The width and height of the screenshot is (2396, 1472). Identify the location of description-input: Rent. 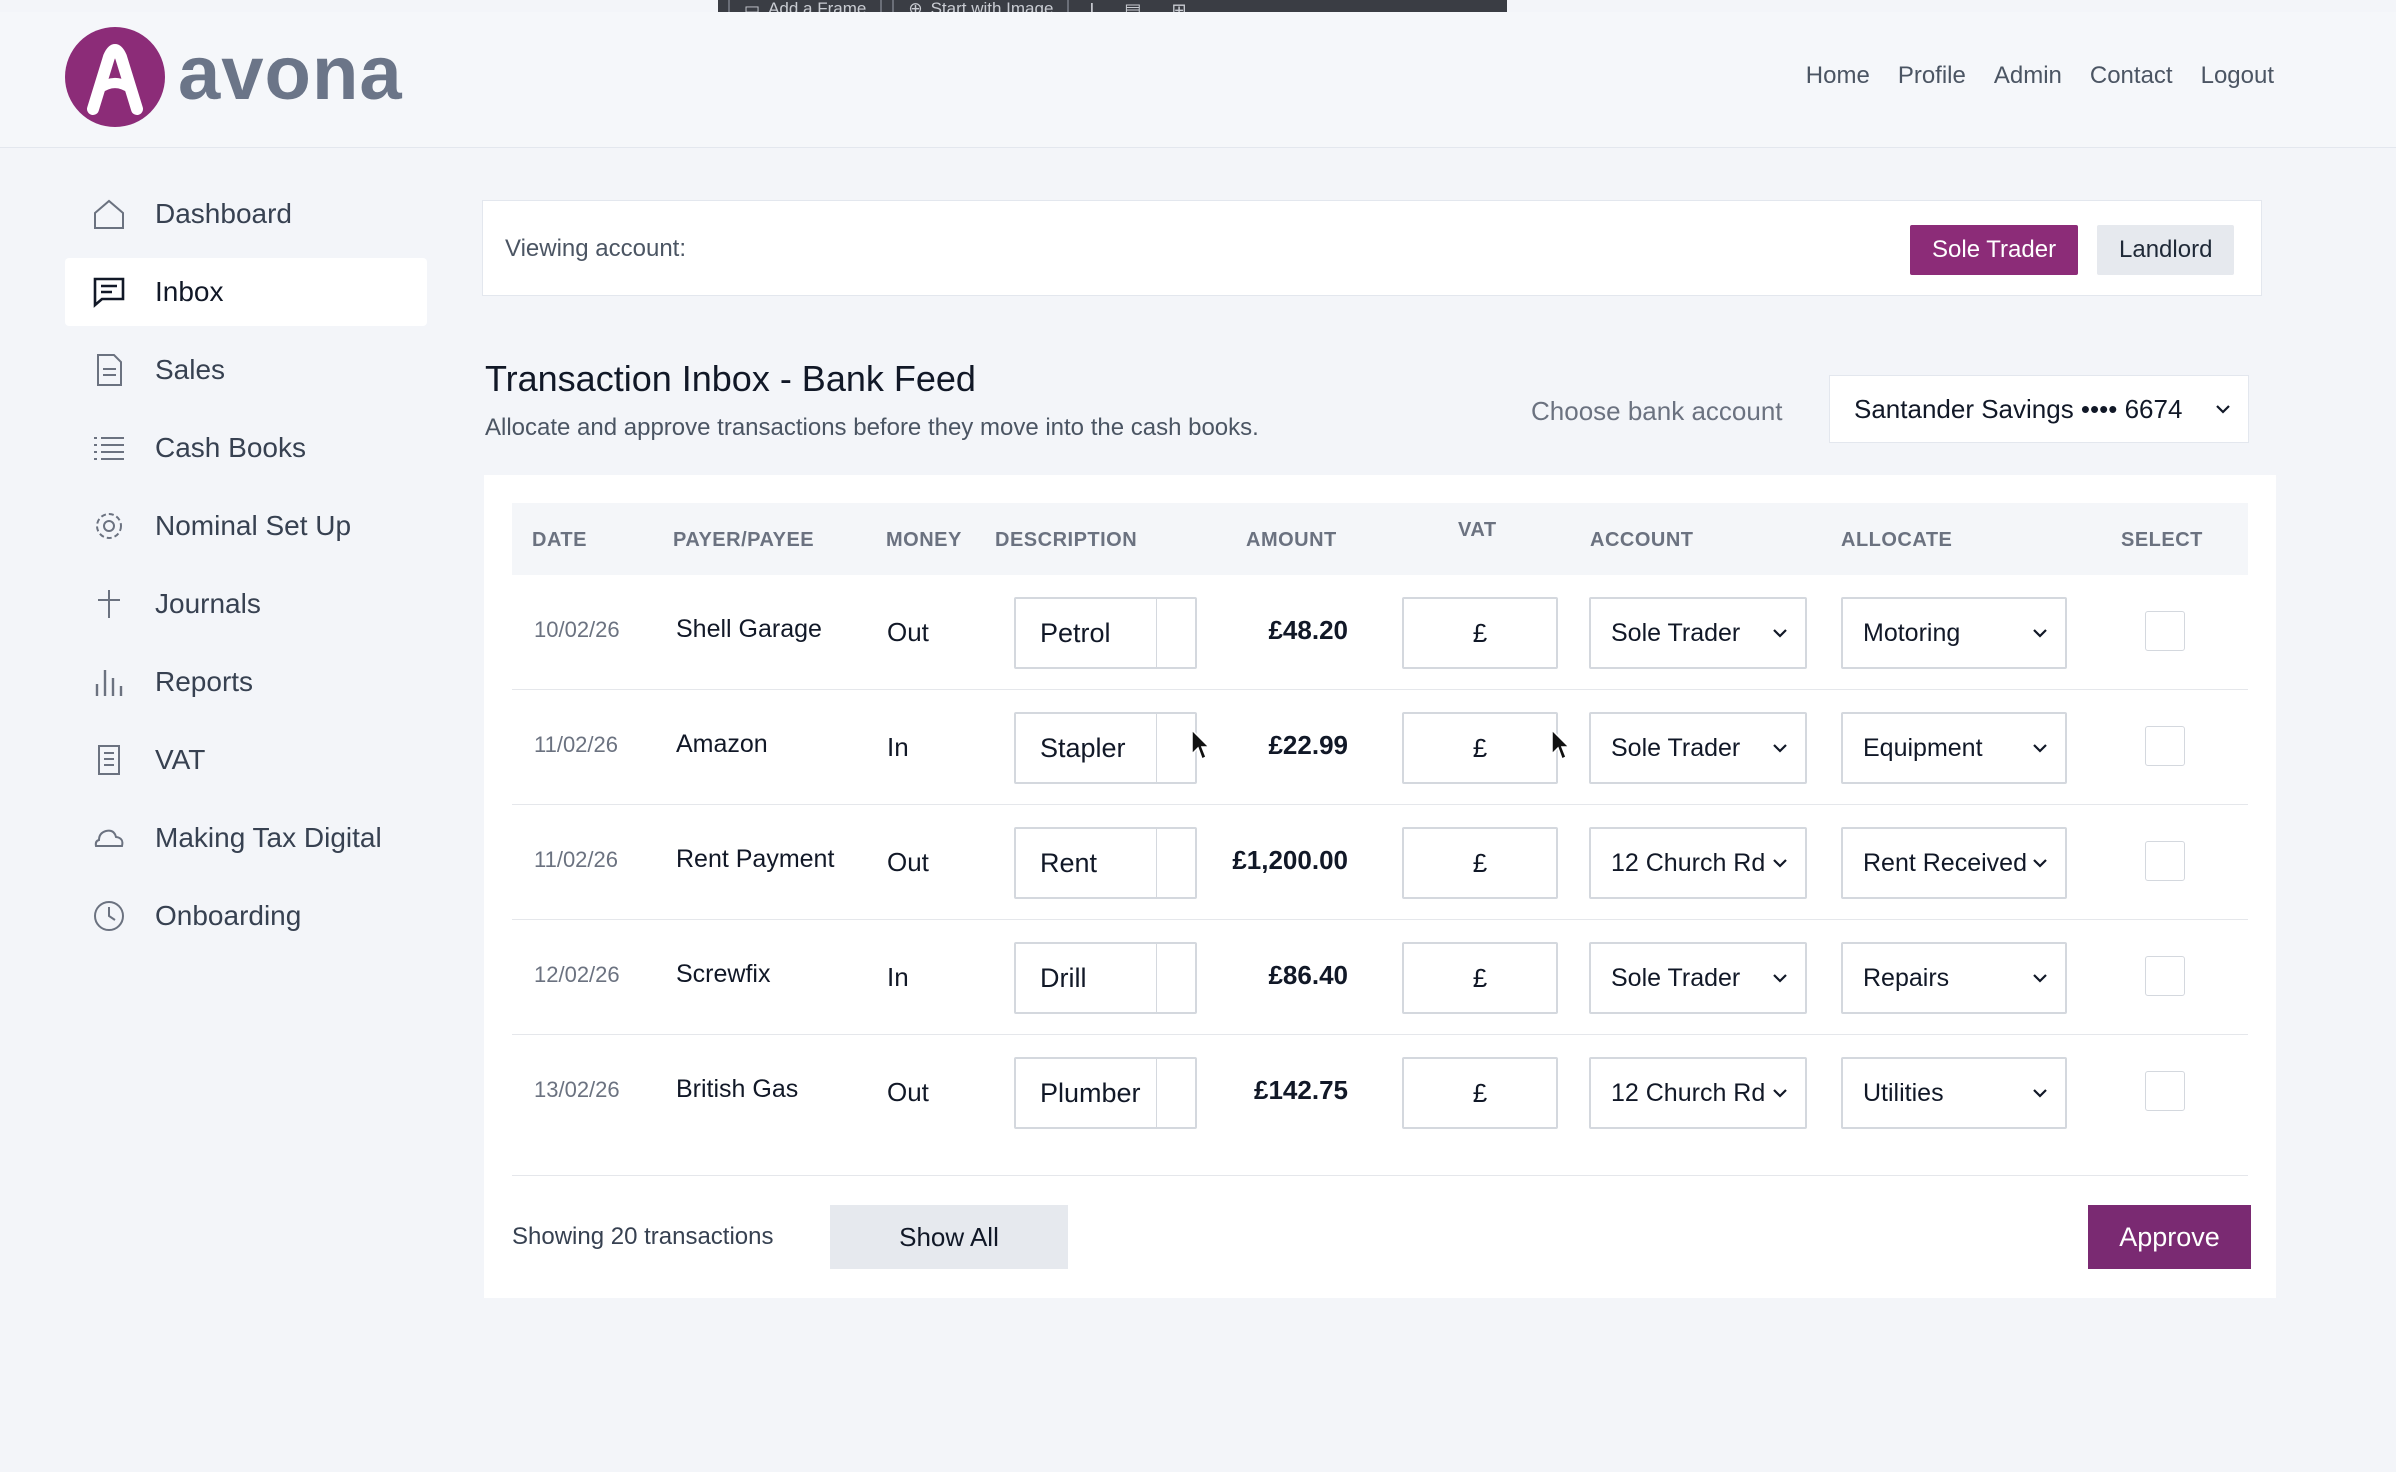
(1105, 863).